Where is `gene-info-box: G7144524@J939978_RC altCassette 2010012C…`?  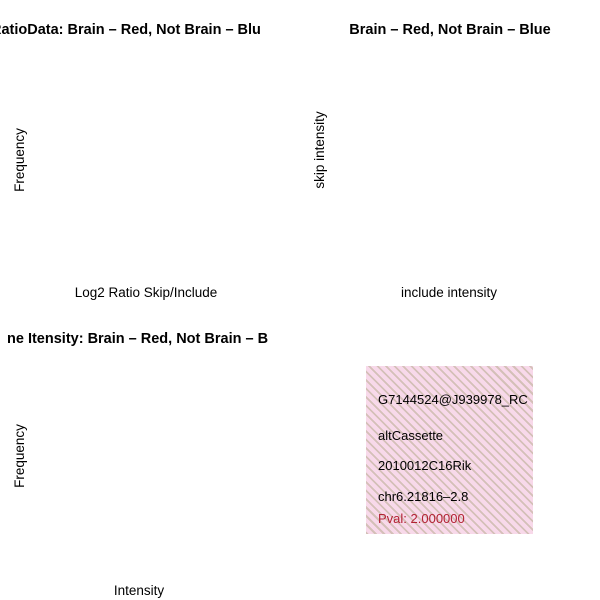 gene-info-box: G7144524@J939978_RC altCassette 2010012C… is located at coordinates (449, 450).